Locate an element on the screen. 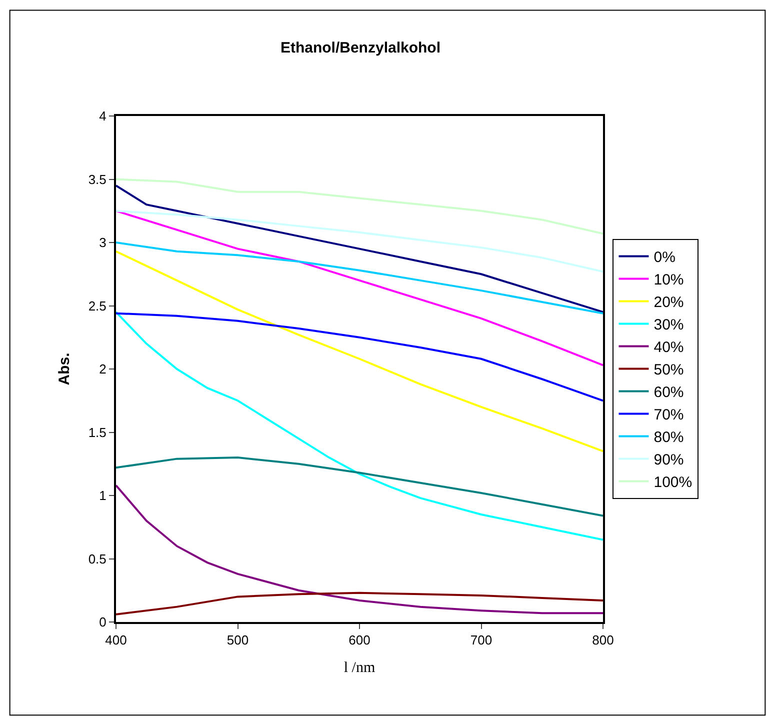 The image size is (767, 726). legend-label: 0% is located at coordinates (665, 257).